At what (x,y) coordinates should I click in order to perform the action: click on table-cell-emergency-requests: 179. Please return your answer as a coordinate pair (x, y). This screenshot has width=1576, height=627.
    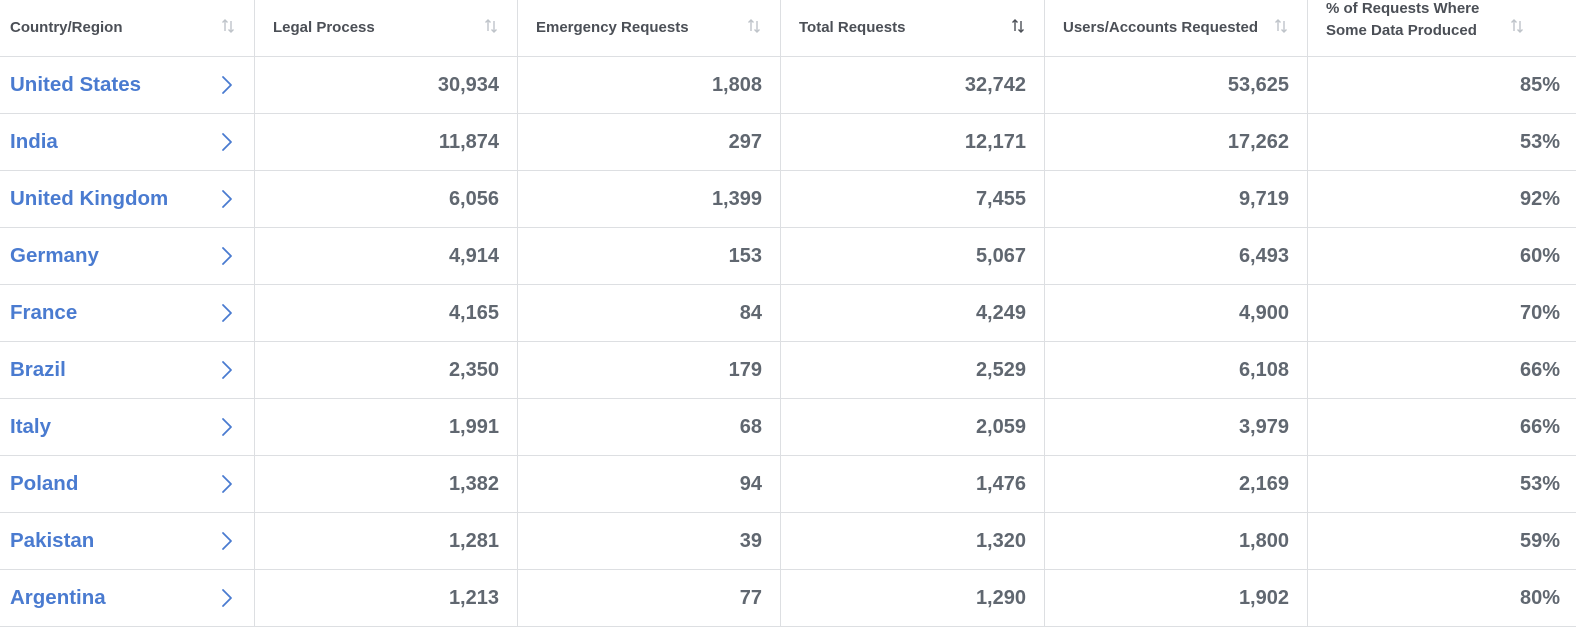
    Looking at the image, I should click on (649, 370).